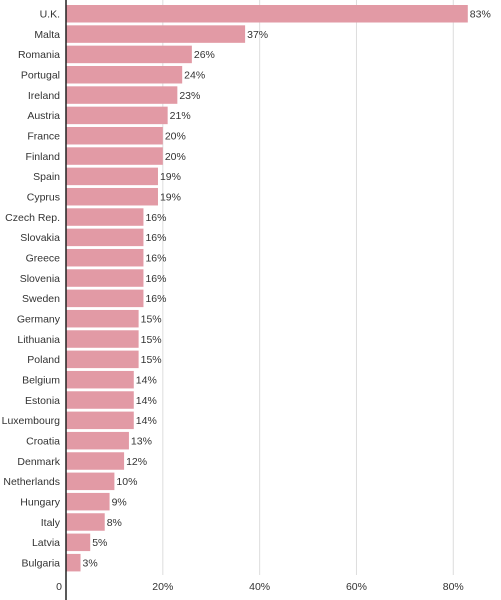 This screenshot has height=600, width=501. What do you see at coordinates (136, 462) in the screenshot?
I see `value-label: 12%` at bounding box center [136, 462].